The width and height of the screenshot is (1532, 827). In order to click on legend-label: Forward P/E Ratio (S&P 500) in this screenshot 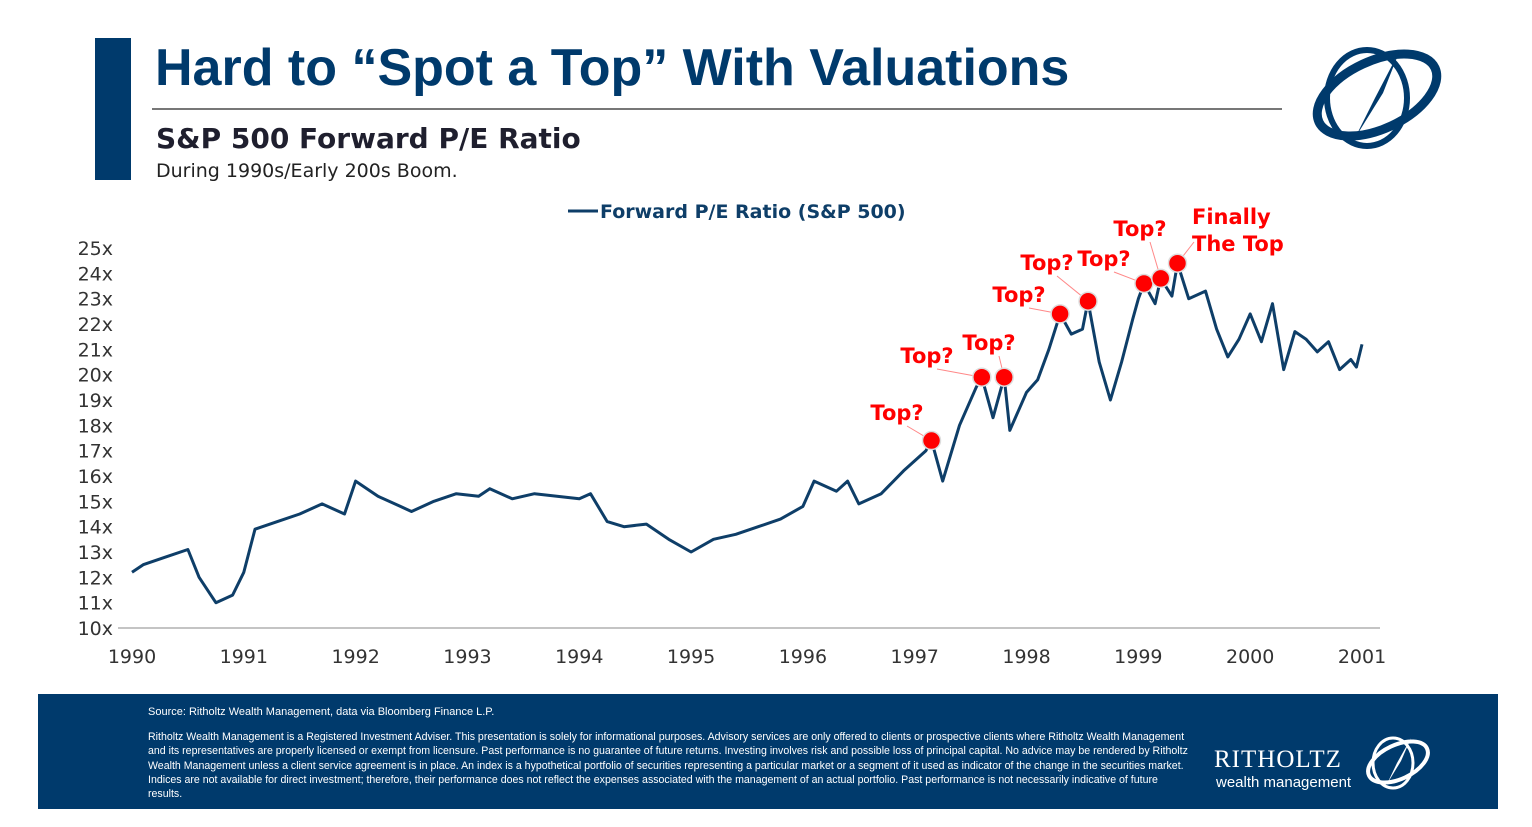, I will do `click(753, 212)`.